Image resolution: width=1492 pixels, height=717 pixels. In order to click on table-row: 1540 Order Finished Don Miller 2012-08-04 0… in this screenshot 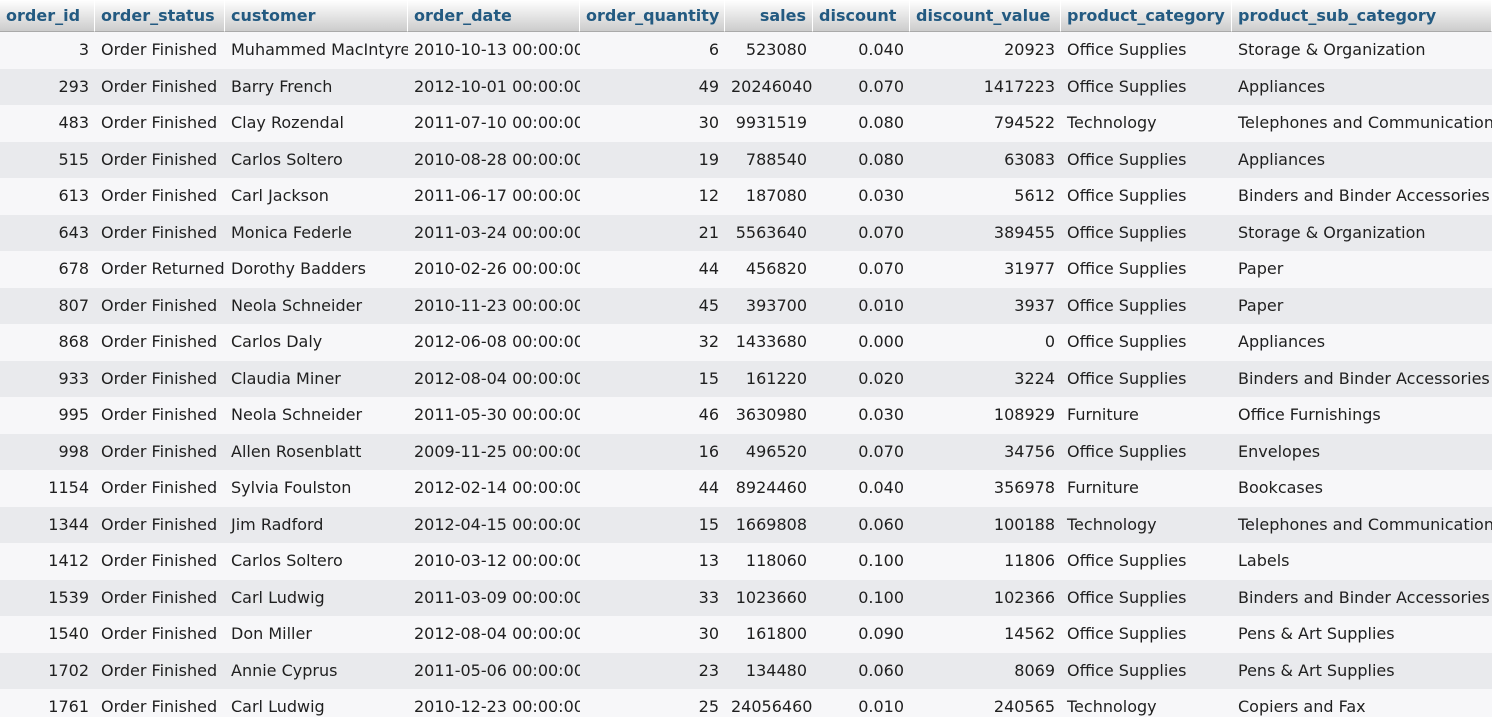, I will do `click(746, 634)`.